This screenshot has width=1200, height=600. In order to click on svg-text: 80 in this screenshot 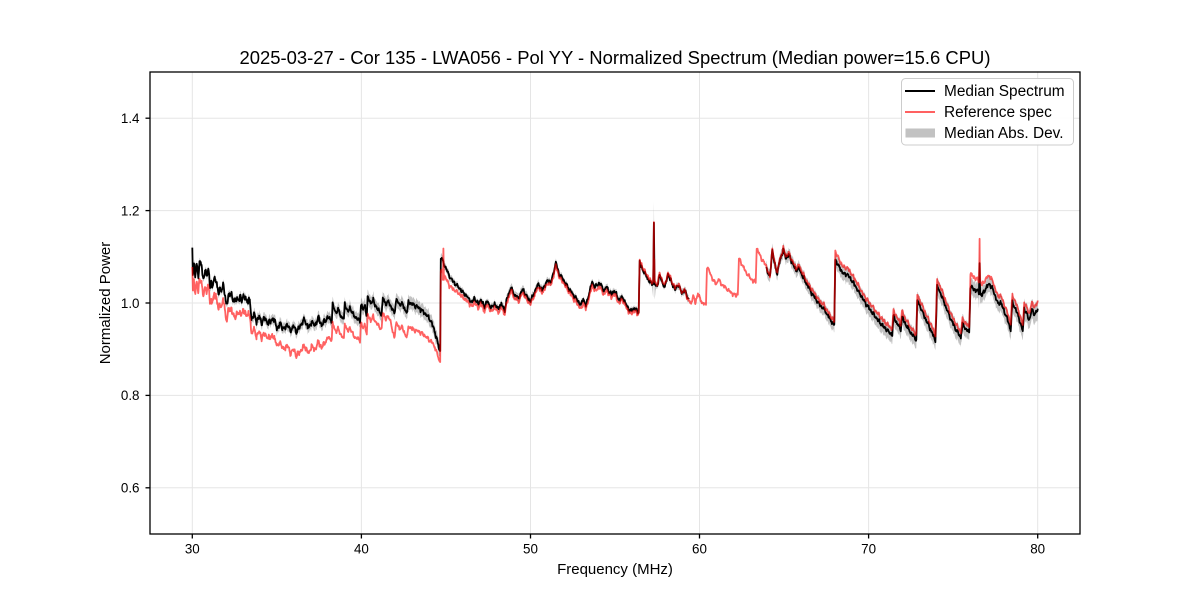, I will do `click(1037, 549)`.